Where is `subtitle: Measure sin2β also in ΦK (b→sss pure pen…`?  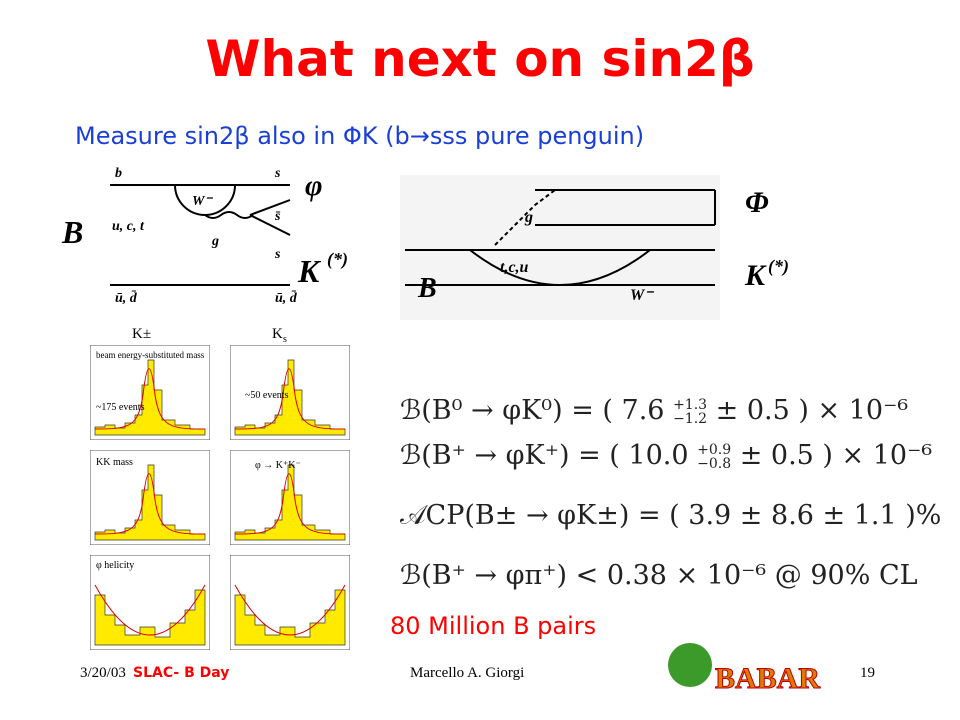 subtitle: Measure sin2β also in ΦK (b→sss pure pen… is located at coordinates (360, 136).